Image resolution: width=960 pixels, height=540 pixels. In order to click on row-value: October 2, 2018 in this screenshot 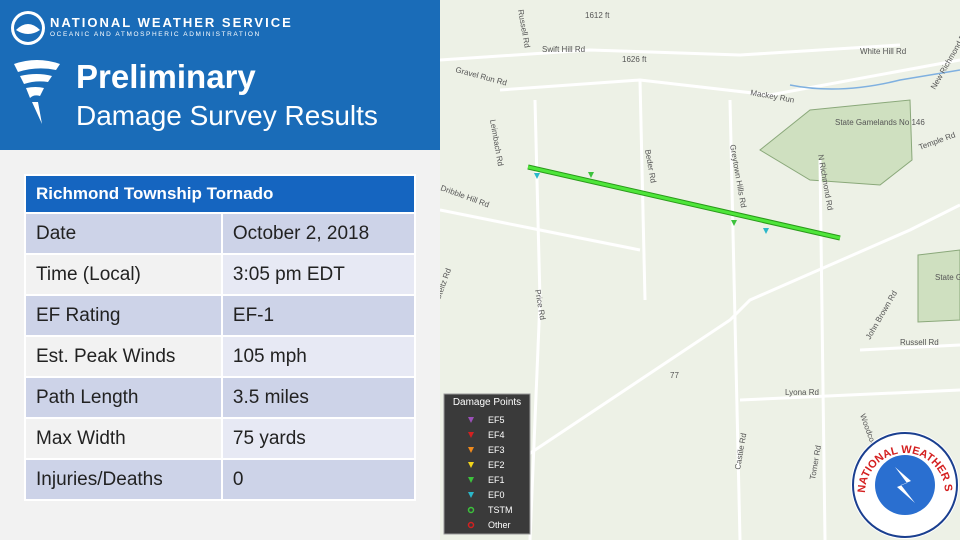, I will do `click(318, 233)`.